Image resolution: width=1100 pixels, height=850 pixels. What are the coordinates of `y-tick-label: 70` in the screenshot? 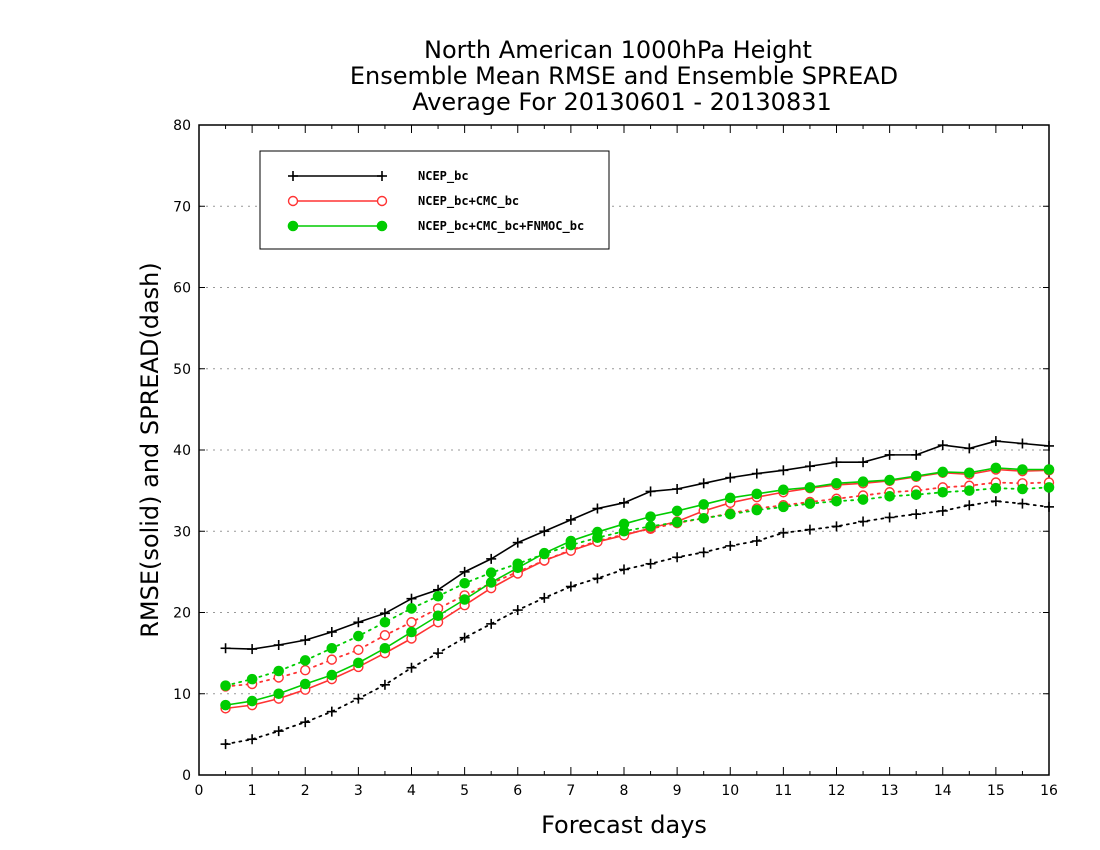 It's located at (182, 207).